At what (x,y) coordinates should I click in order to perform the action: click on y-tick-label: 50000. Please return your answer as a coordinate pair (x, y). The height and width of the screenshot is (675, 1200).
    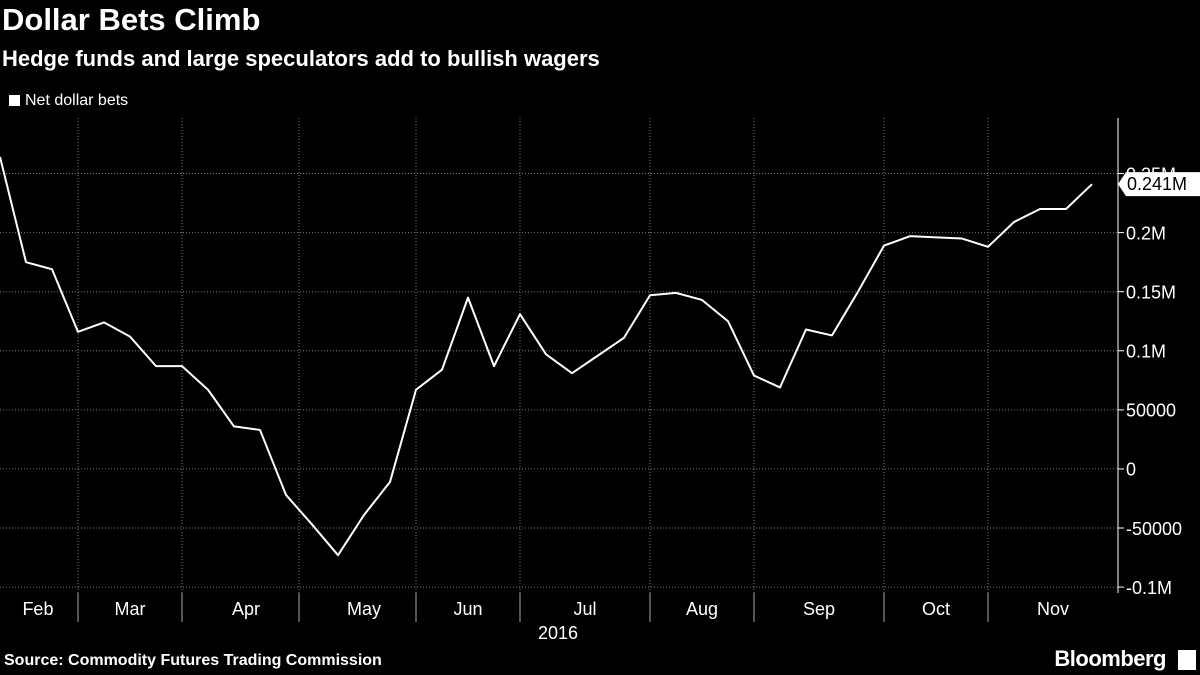
    Looking at the image, I should click on (1151, 411).